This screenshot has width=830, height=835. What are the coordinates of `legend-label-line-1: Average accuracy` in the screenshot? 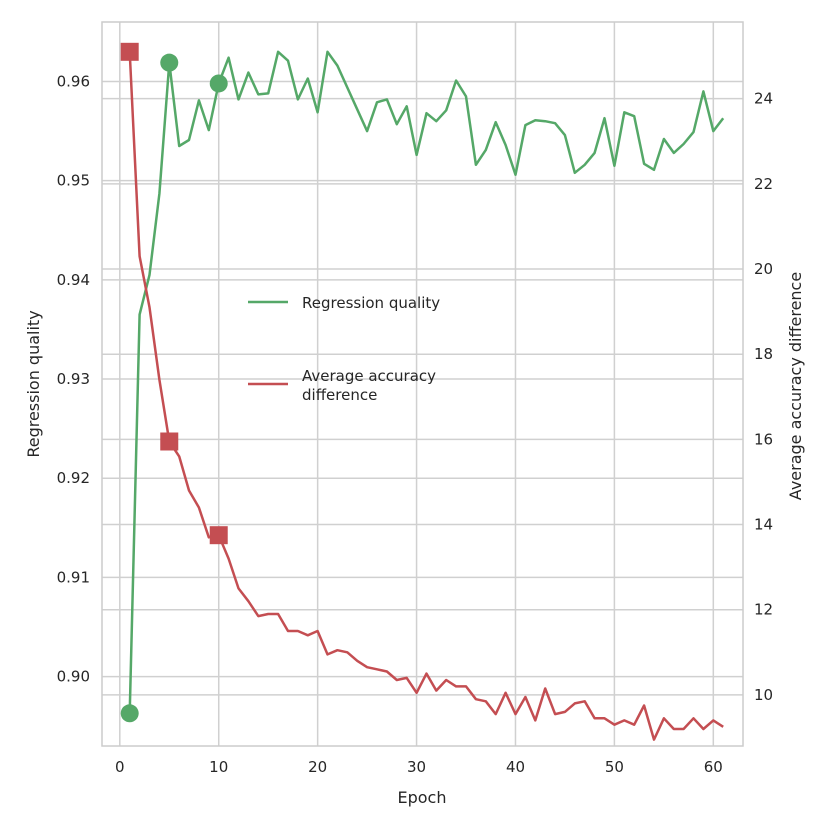 It's located at (369, 376).